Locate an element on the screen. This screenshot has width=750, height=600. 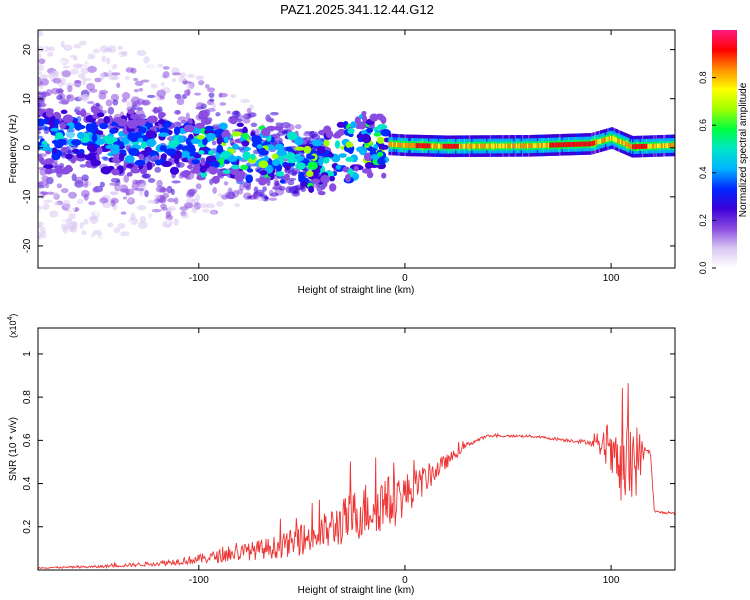
snr-xtick-label: -100 is located at coordinates (199, 580).